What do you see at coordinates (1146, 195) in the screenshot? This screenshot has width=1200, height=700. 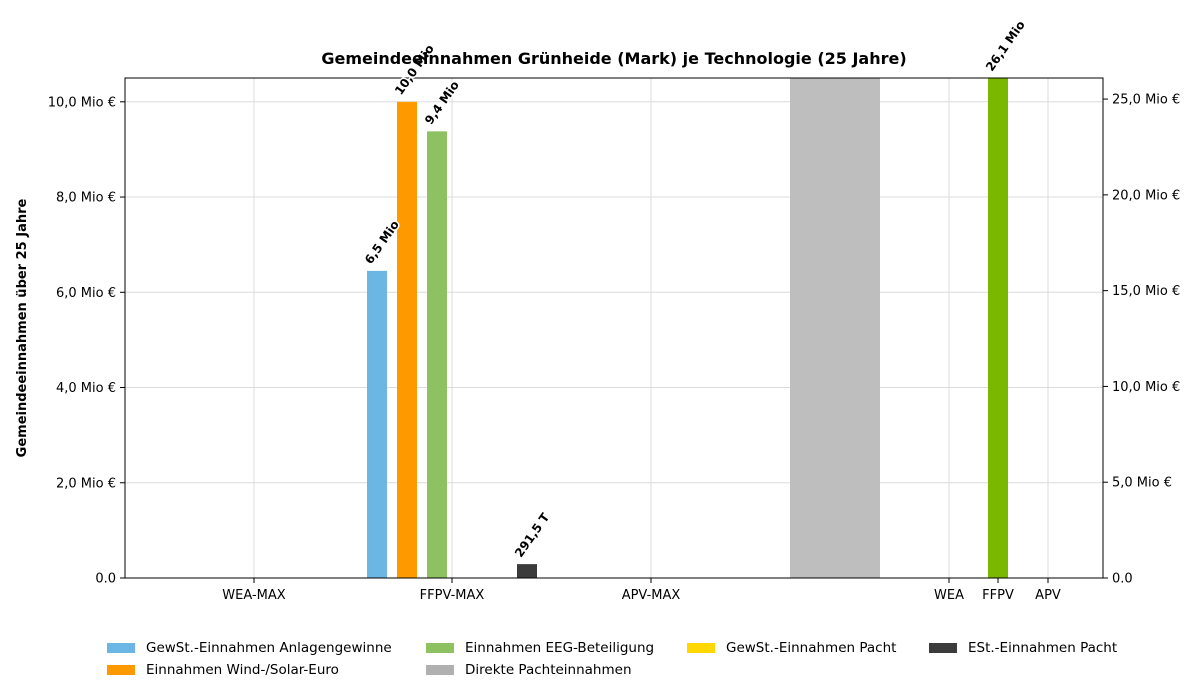 I see `y-tick-label-right: 20,0 Mio €` at bounding box center [1146, 195].